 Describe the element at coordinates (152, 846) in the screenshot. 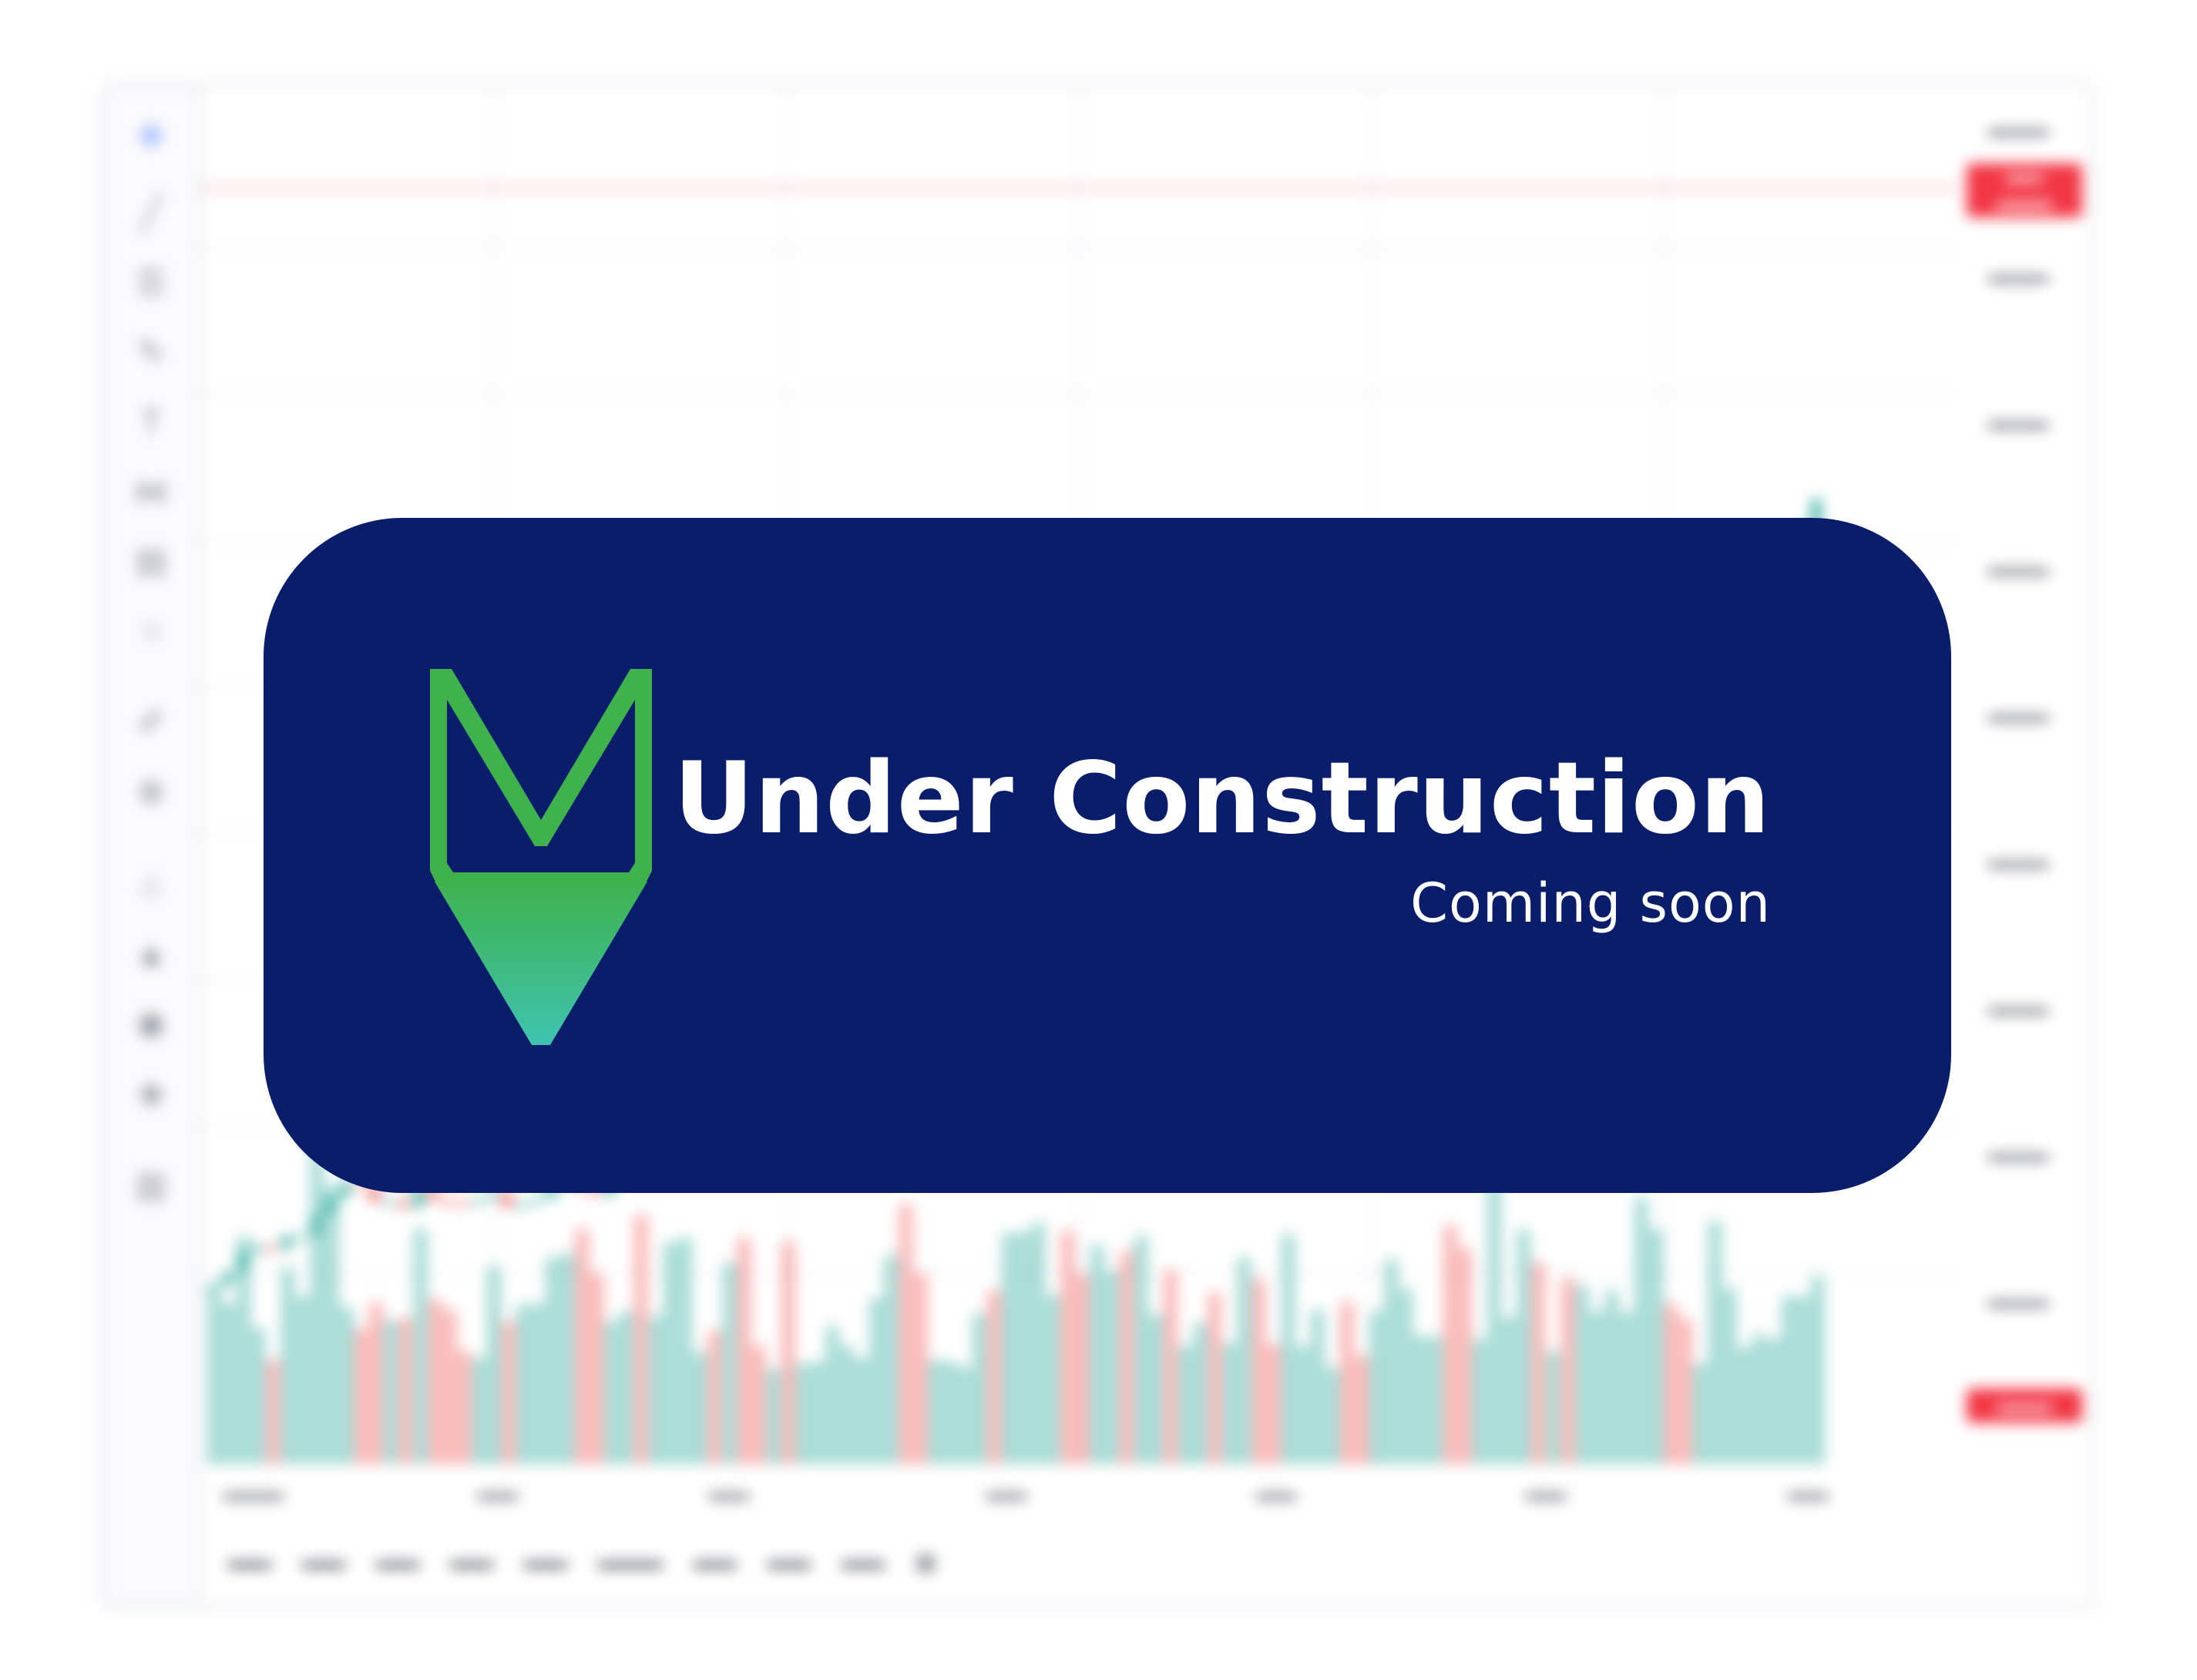

I see `drawing-toolbar: ✛ ╱ ☰ ✎ T ⋈ ▤ ○ ✐ ⊕ ⌂ ▲ ◉ ◈ ▥` at that location.